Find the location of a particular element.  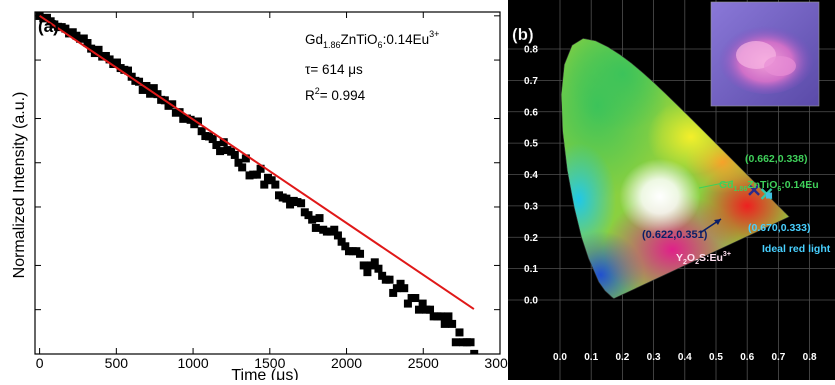

panel-a-x-axis-label: Time (μs) is located at coordinates (264, 373).